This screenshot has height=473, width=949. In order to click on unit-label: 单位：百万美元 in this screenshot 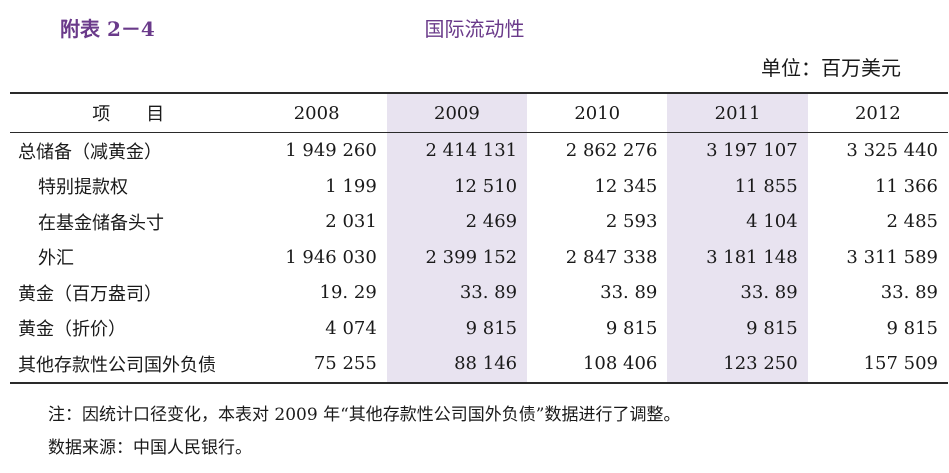, I will do `click(831, 68)`.